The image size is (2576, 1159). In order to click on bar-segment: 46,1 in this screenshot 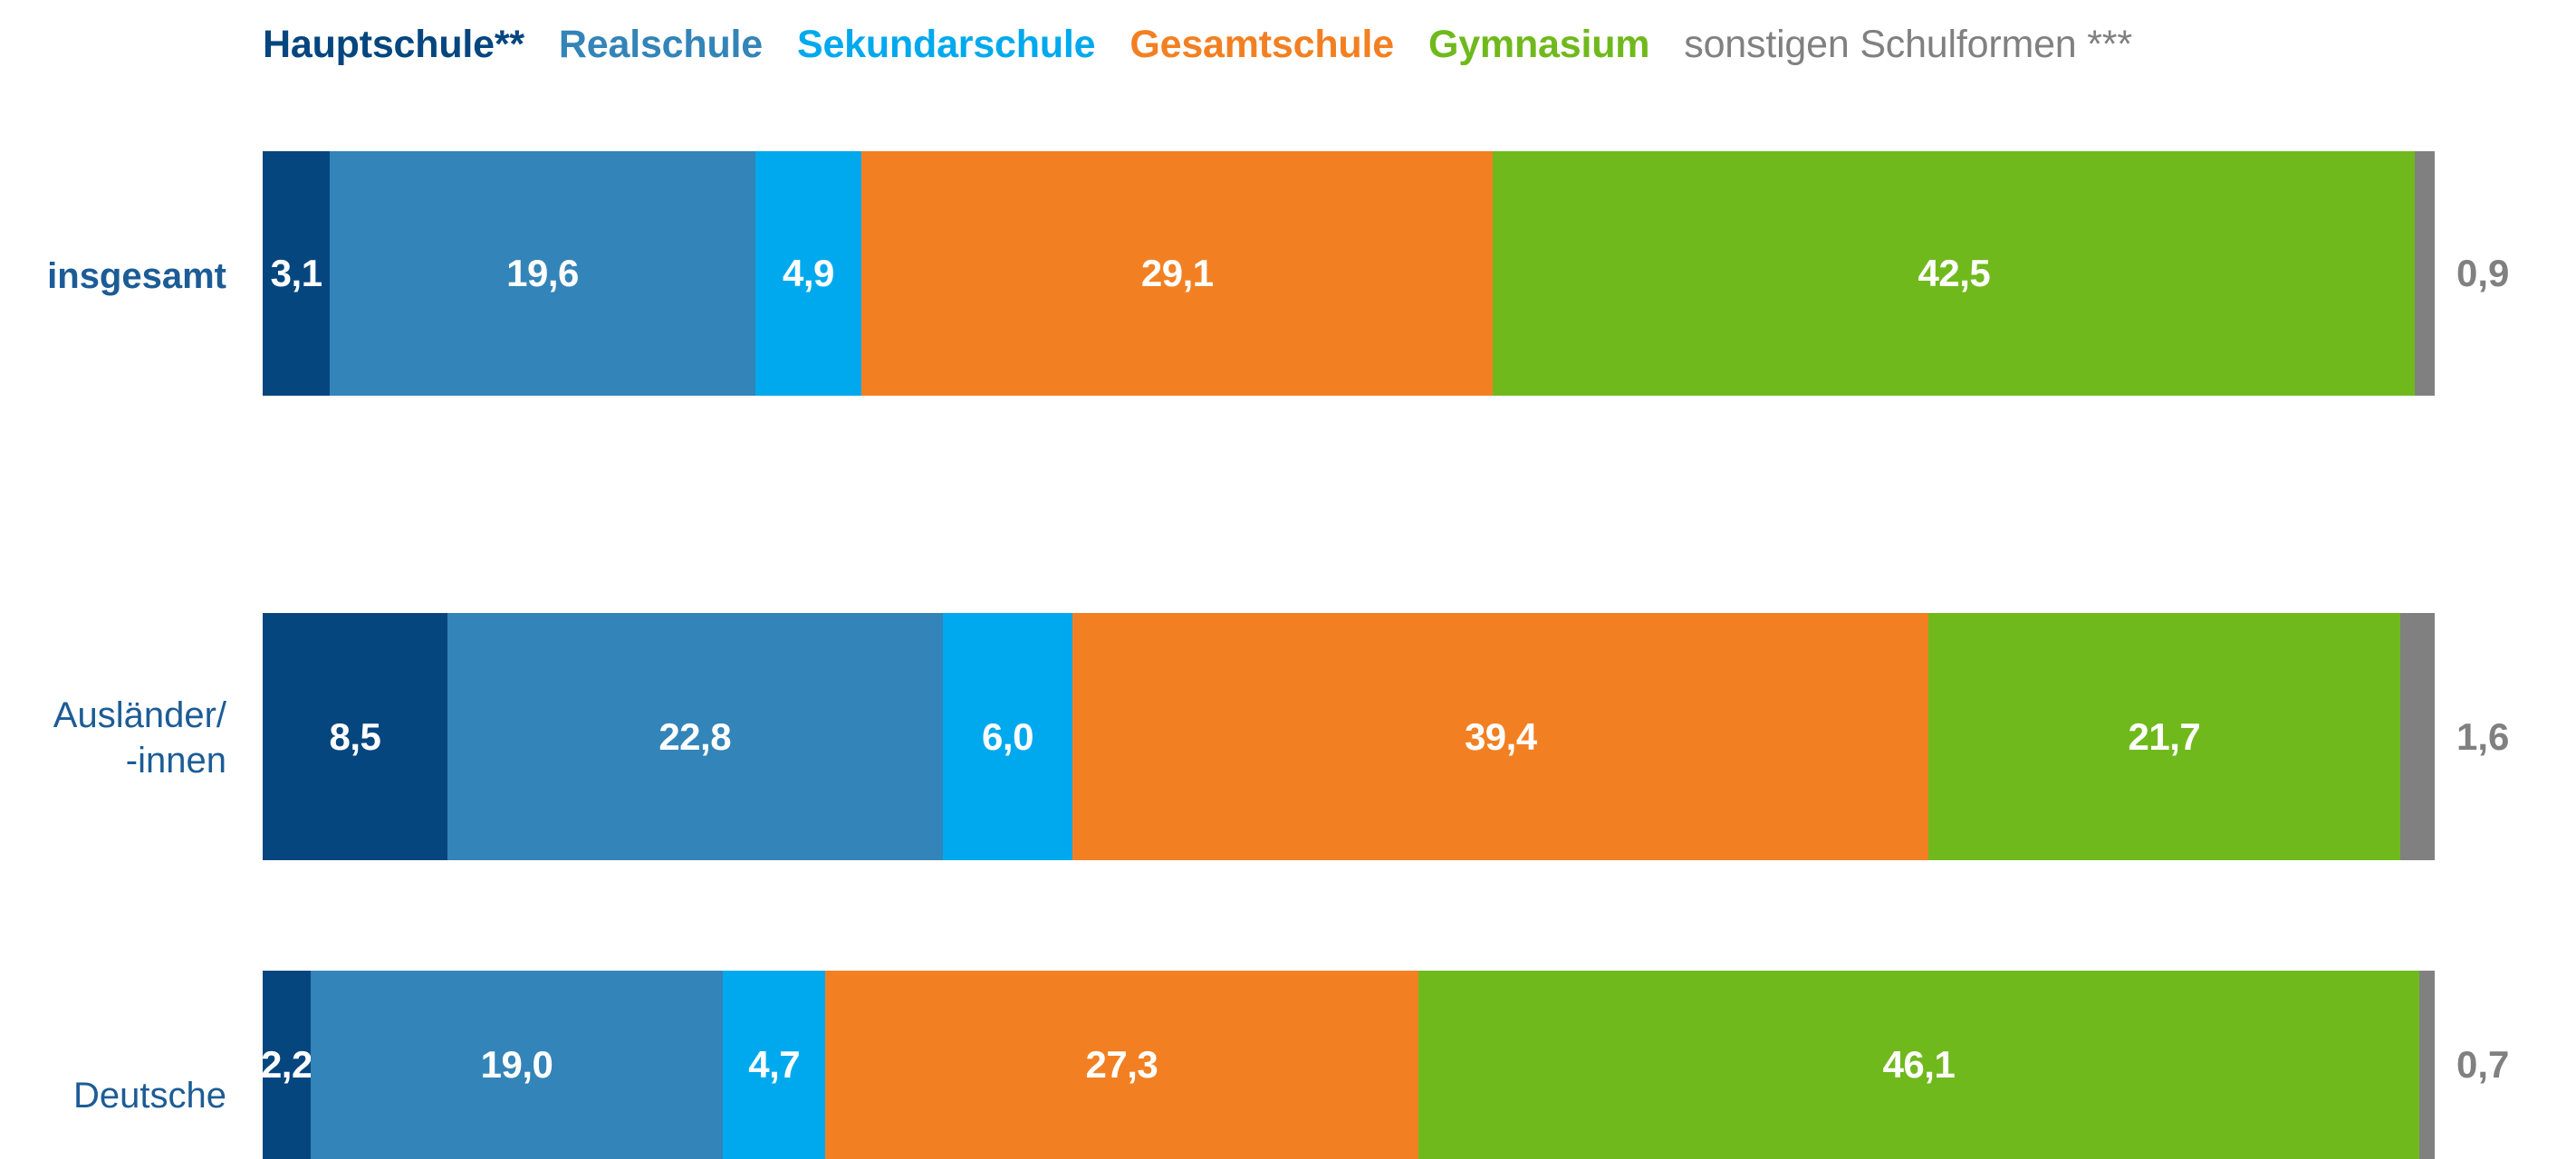, I will do `click(1919, 1065)`.